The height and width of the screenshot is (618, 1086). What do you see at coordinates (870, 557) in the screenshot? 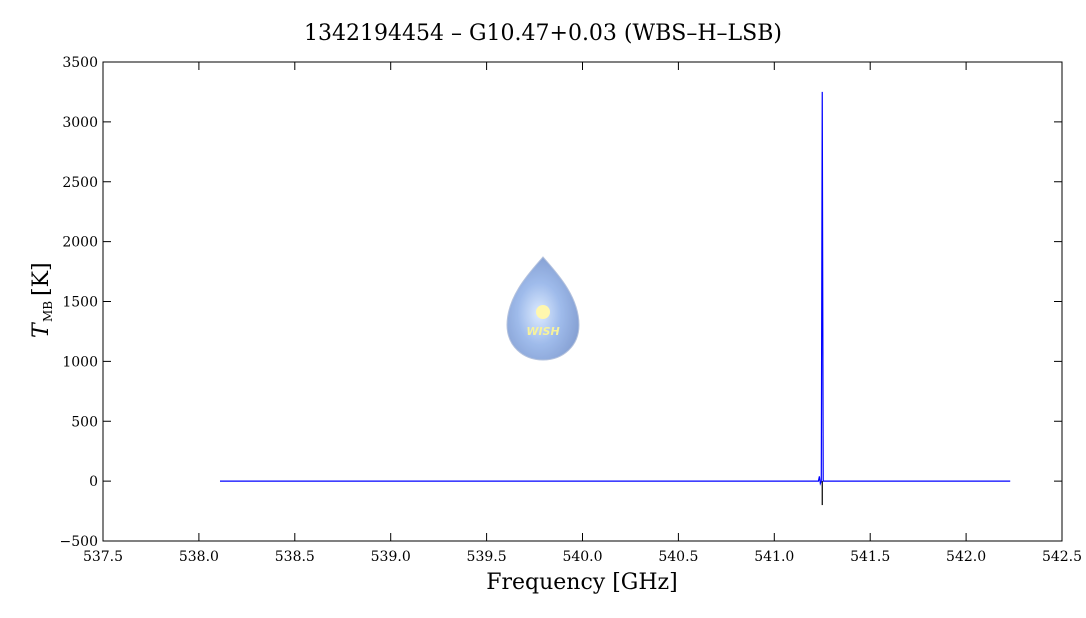
I see `x-tick-label: 541.5` at bounding box center [870, 557].